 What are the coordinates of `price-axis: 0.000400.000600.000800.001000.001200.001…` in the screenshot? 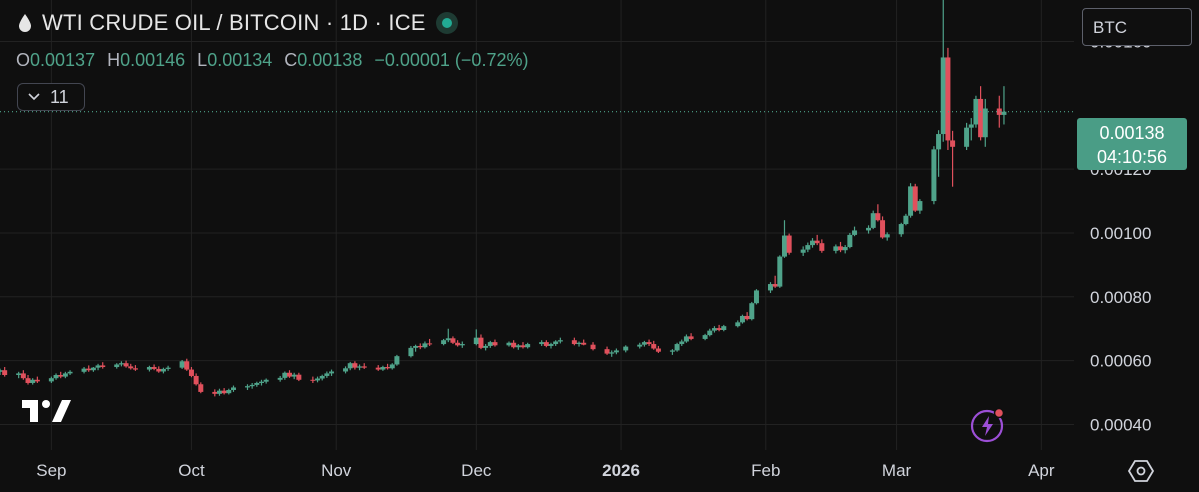 It's located at (1120, 233).